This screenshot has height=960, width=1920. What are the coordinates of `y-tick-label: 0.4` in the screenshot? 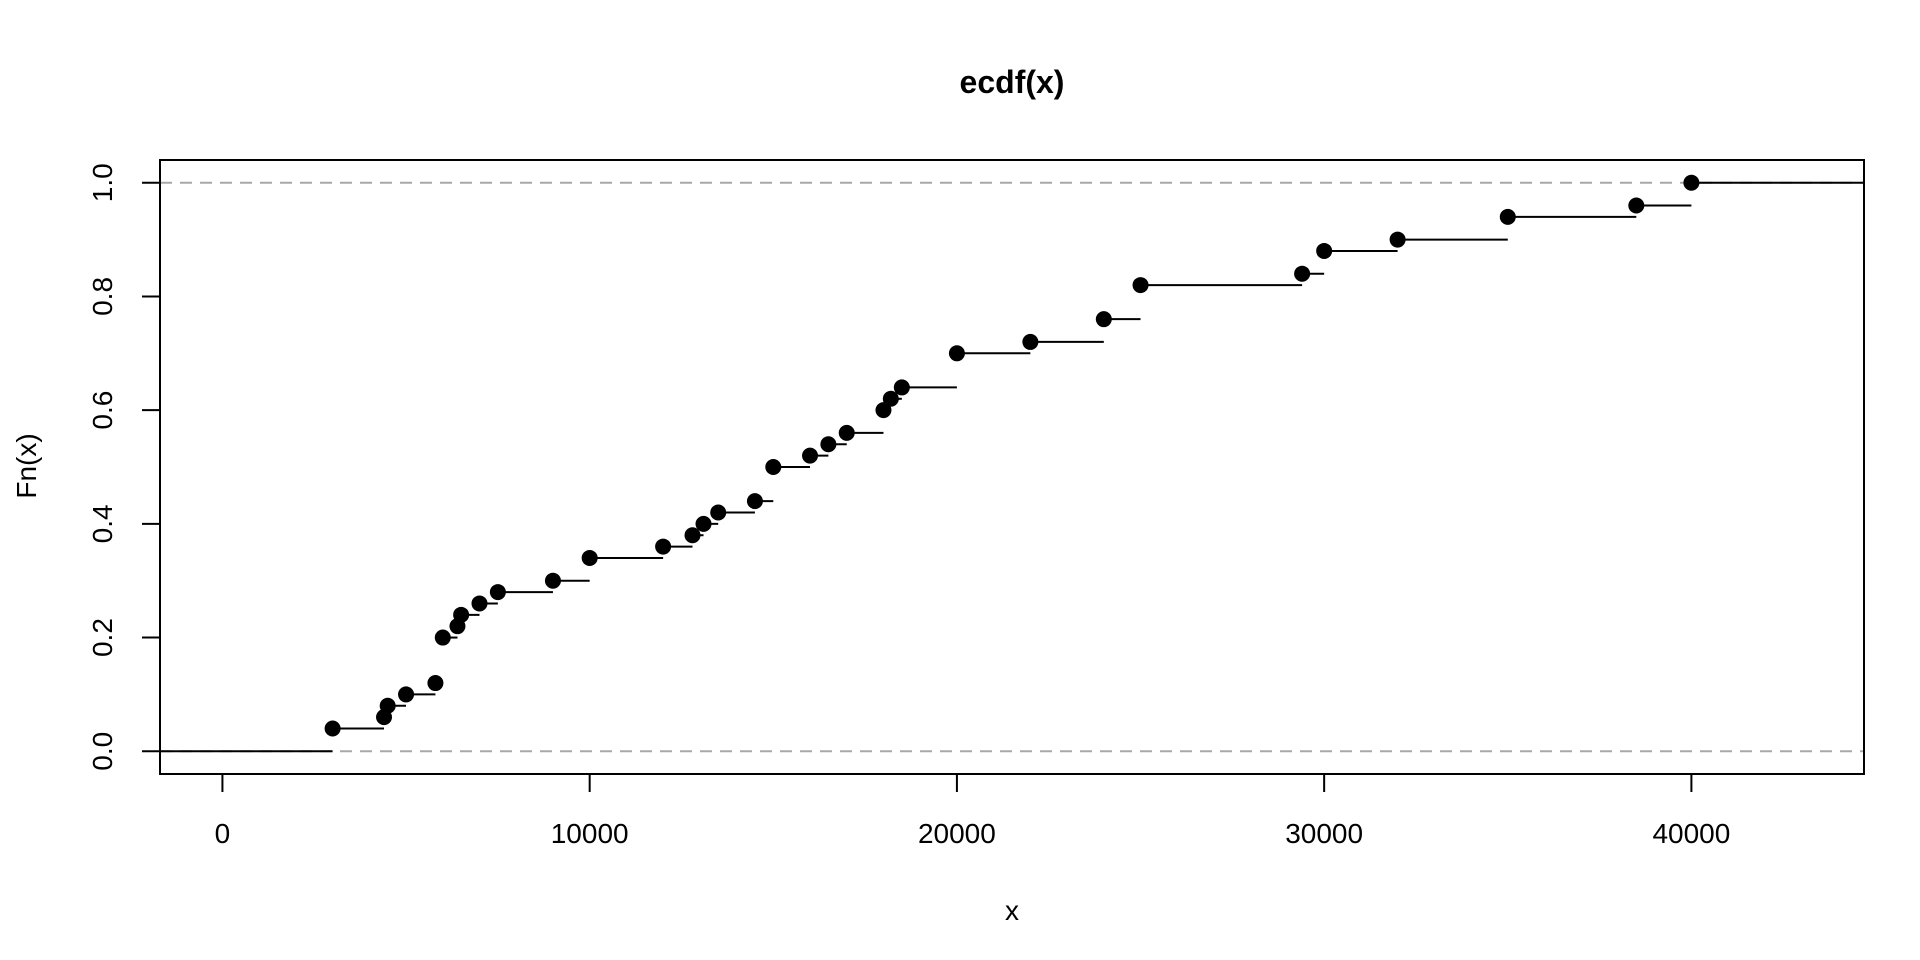 It's located at (102, 523).